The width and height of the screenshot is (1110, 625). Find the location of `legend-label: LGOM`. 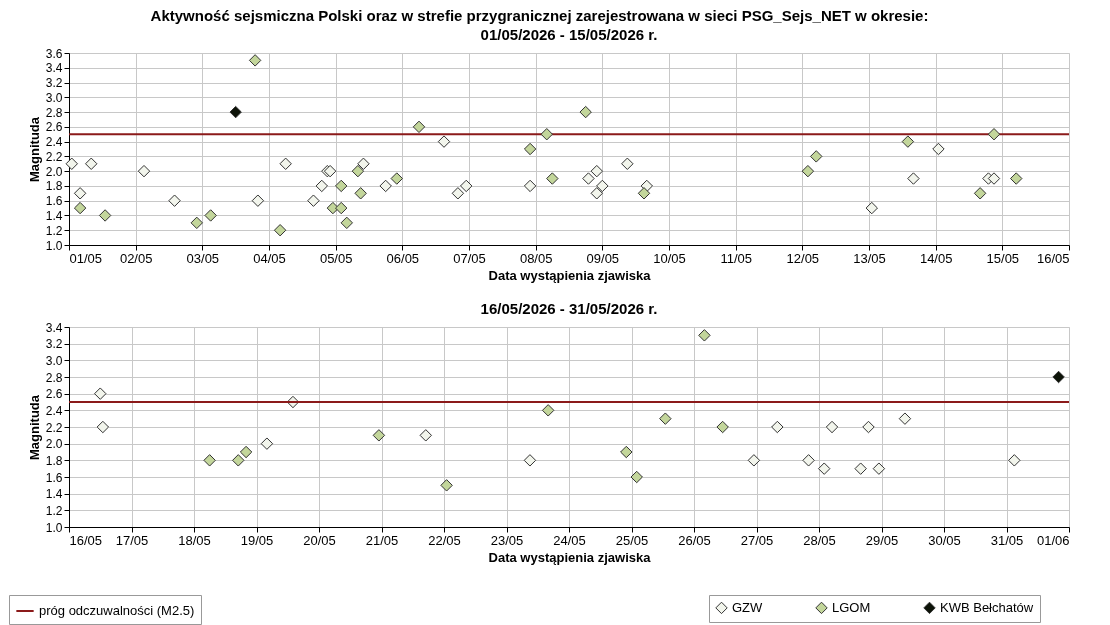

legend-label: LGOM is located at coordinates (851, 607).